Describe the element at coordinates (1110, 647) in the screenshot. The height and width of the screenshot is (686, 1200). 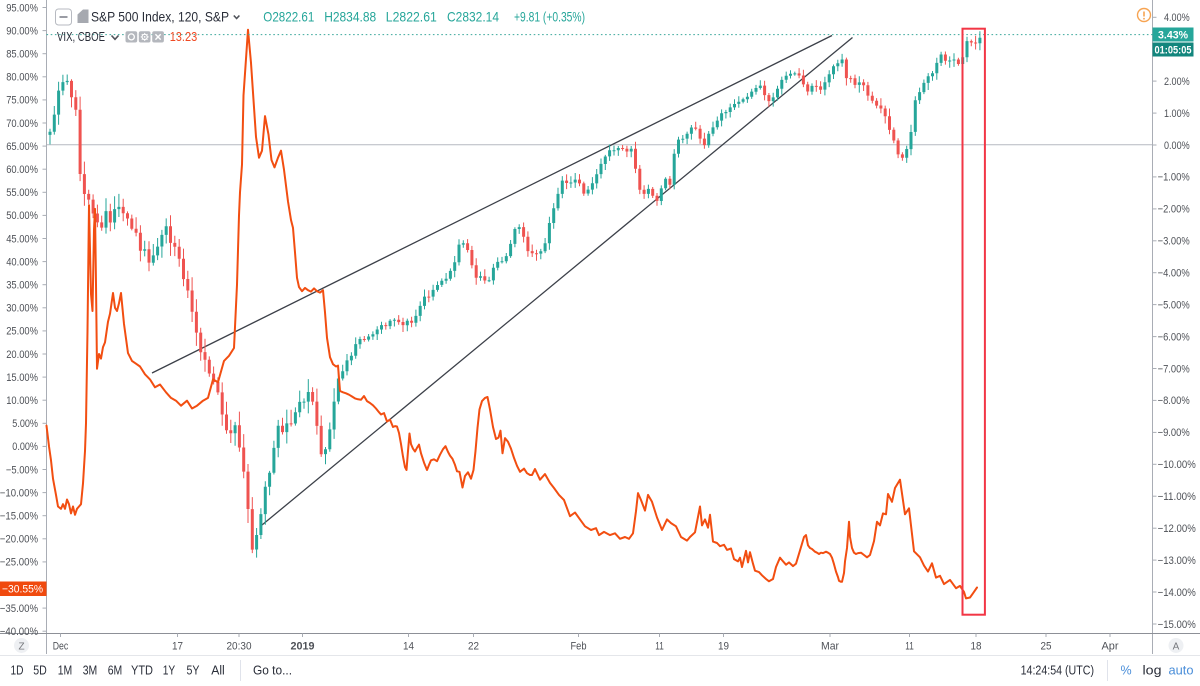
I see `svg-text: Apr` at that location.